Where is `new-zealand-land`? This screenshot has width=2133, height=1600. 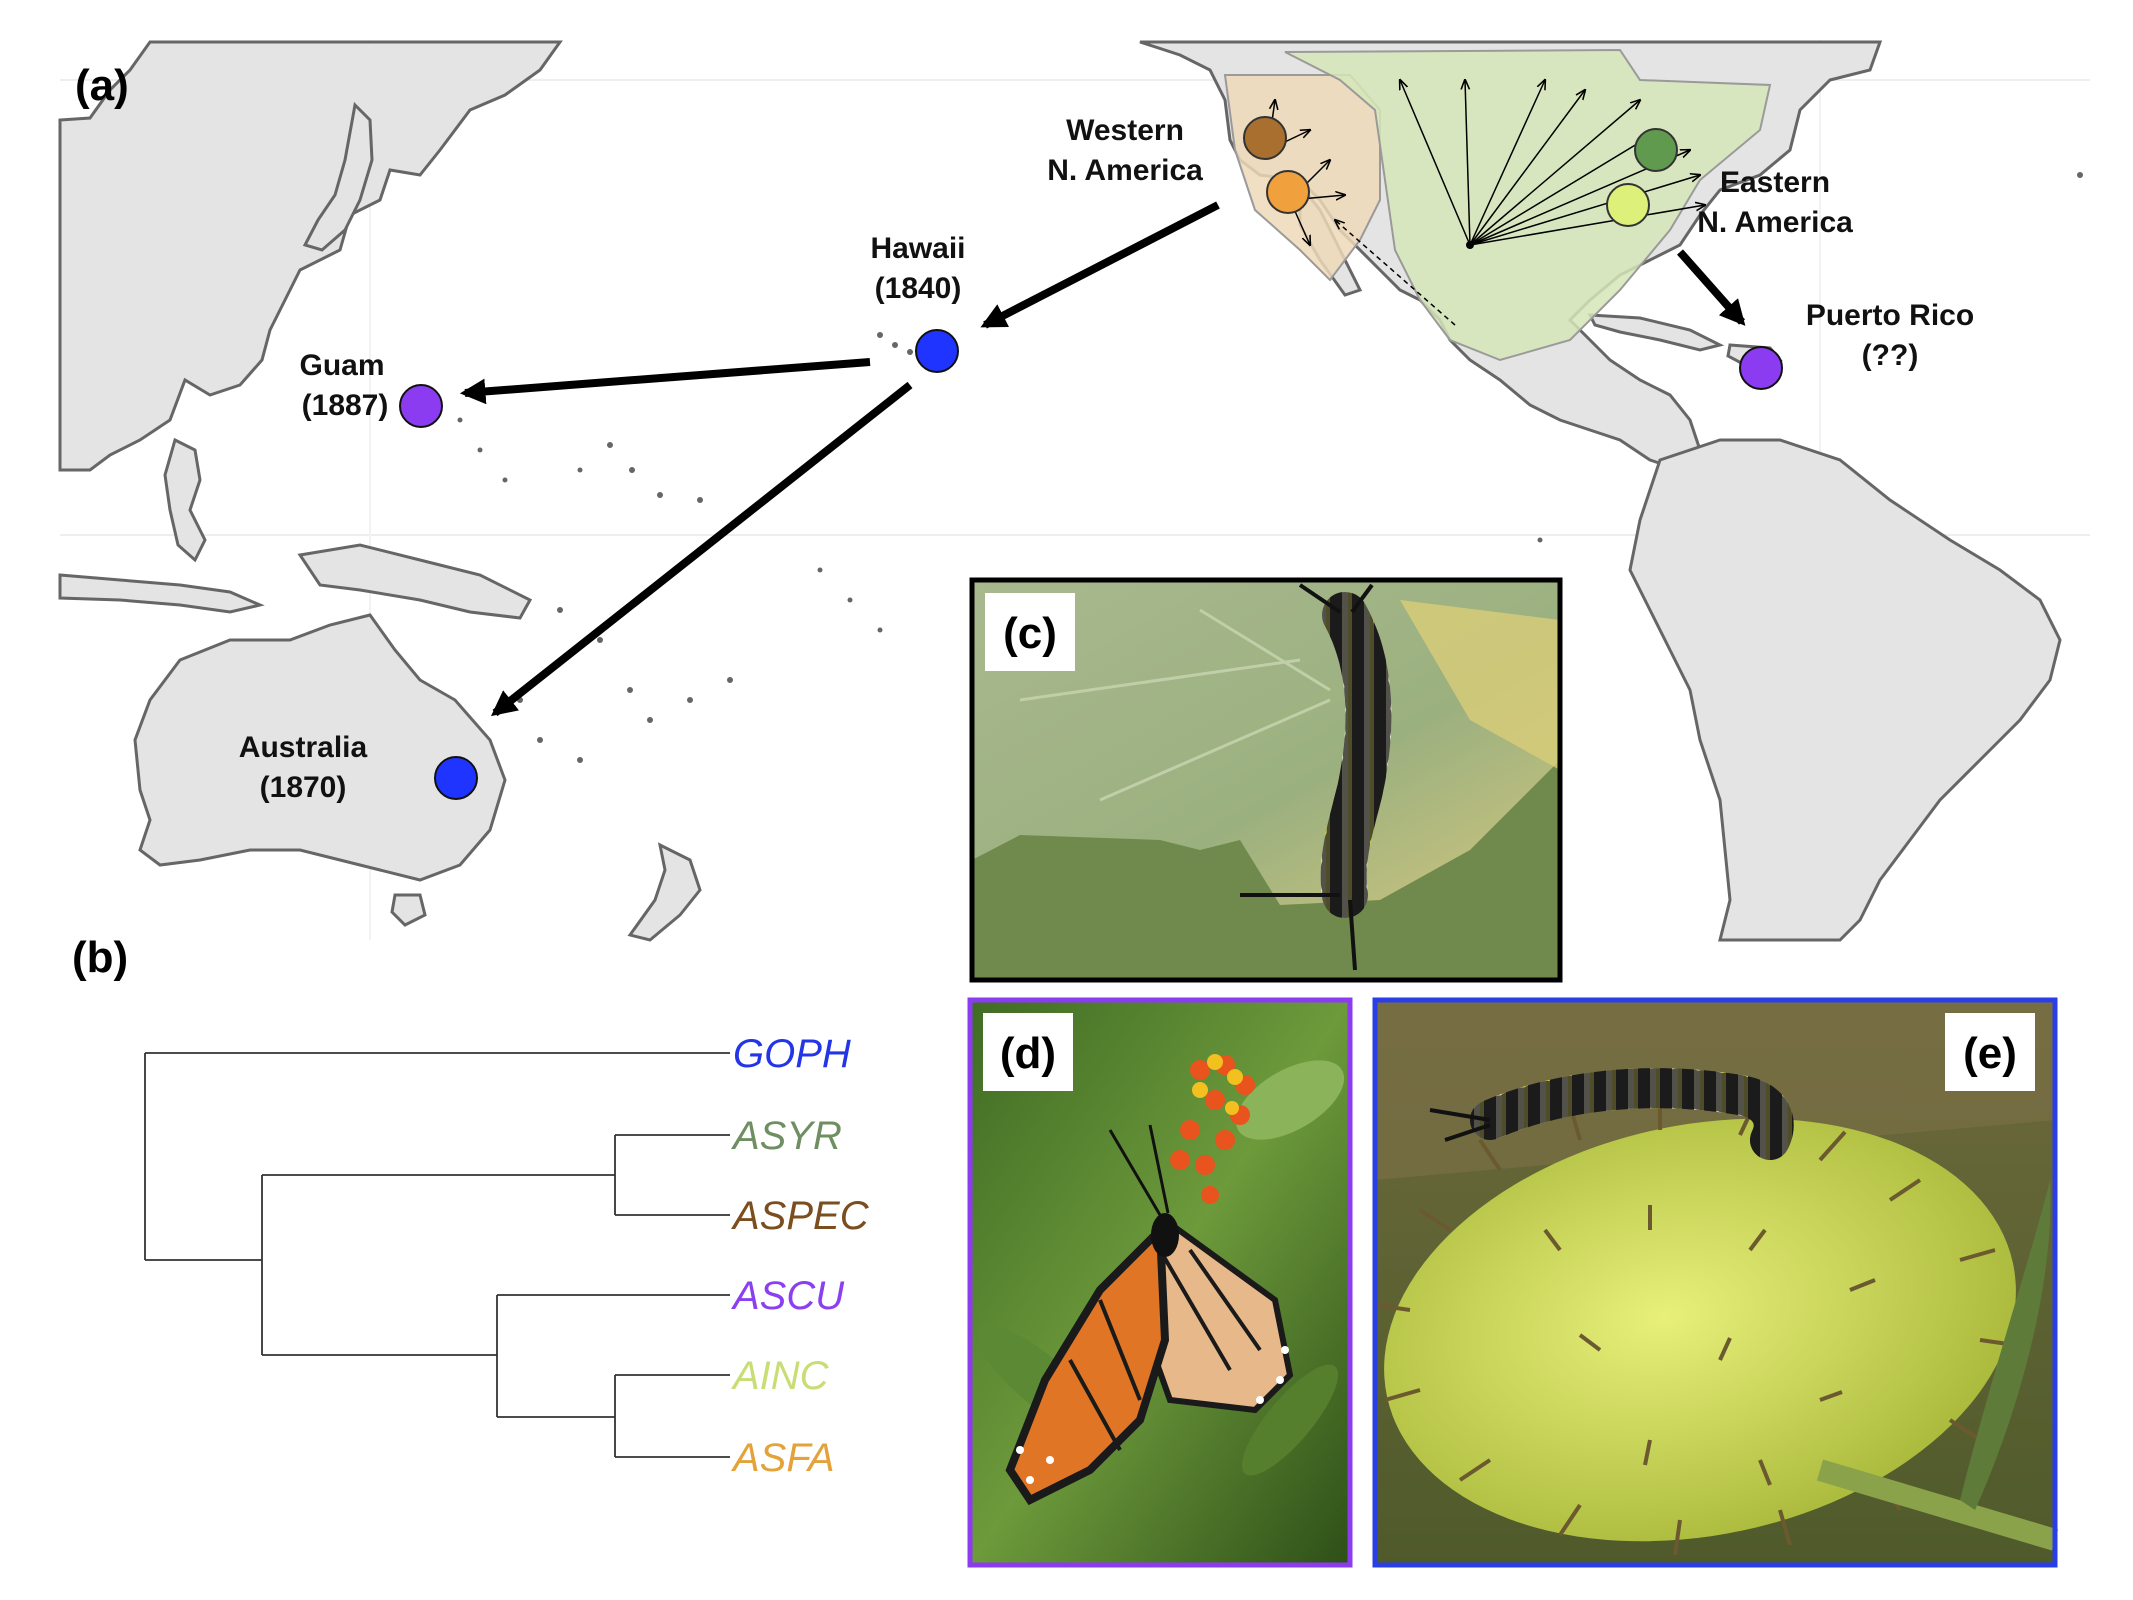
new-zealand-land is located at coordinates (664, 892).